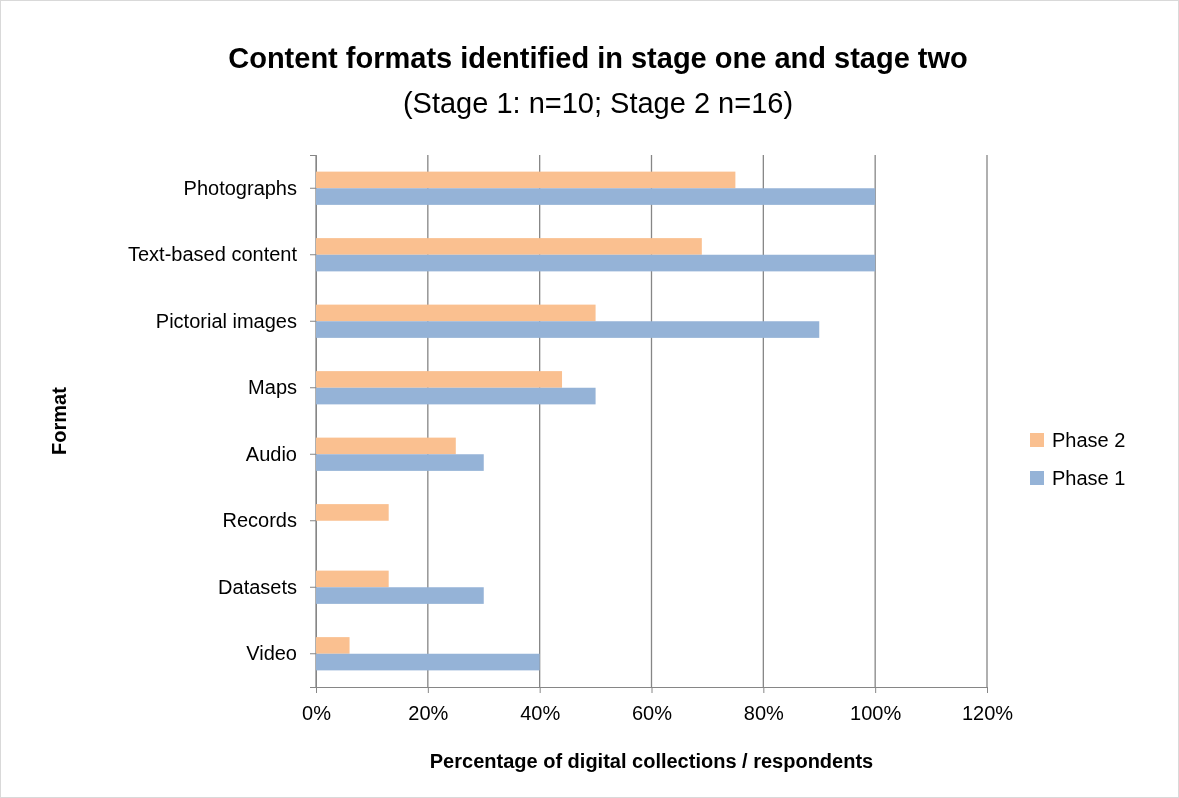 This screenshot has height=798, width=1179. What do you see at coordinates (317, 713) in the screenshot?
I see `x-tick-label: 0%` at bounding box center [317, 713].